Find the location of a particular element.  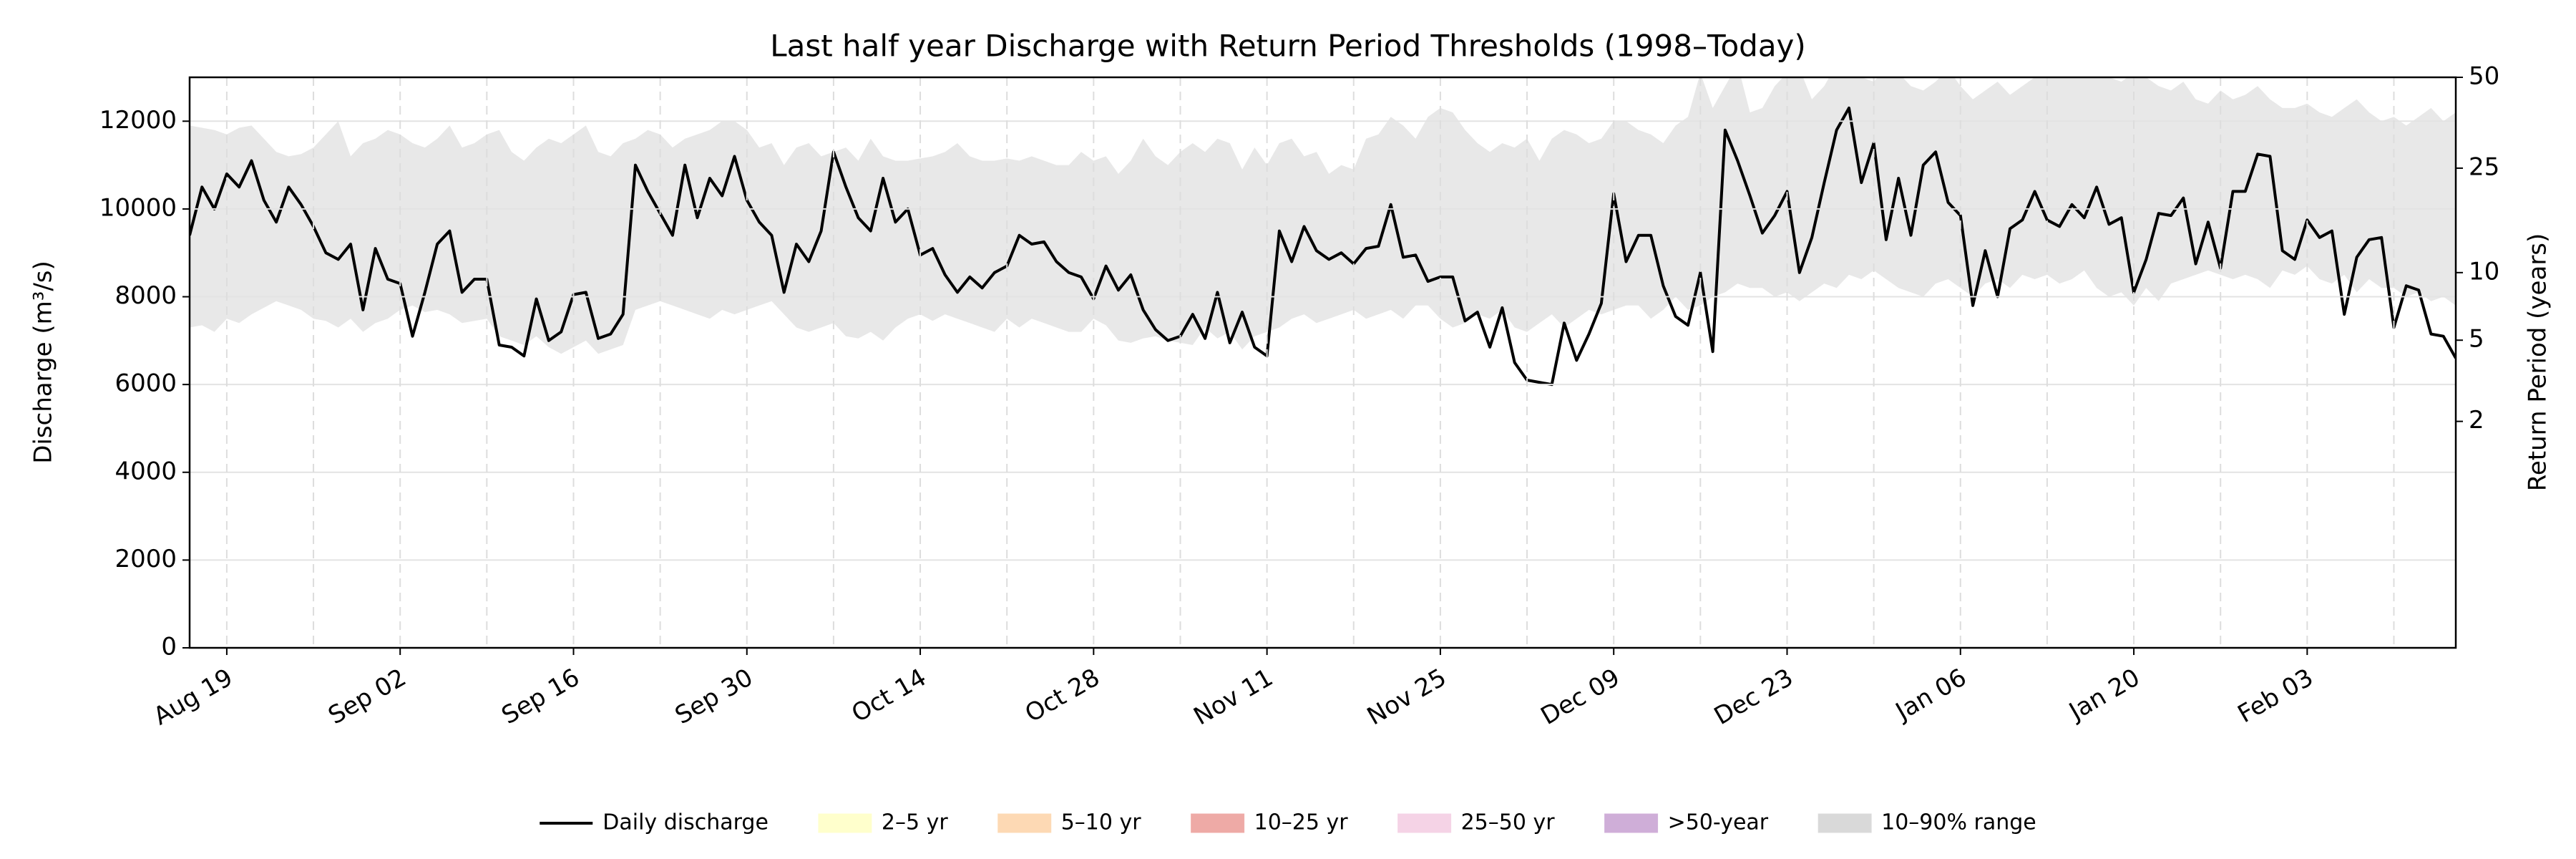

legend-label: >50-year is located at coordinates (1718, 822).